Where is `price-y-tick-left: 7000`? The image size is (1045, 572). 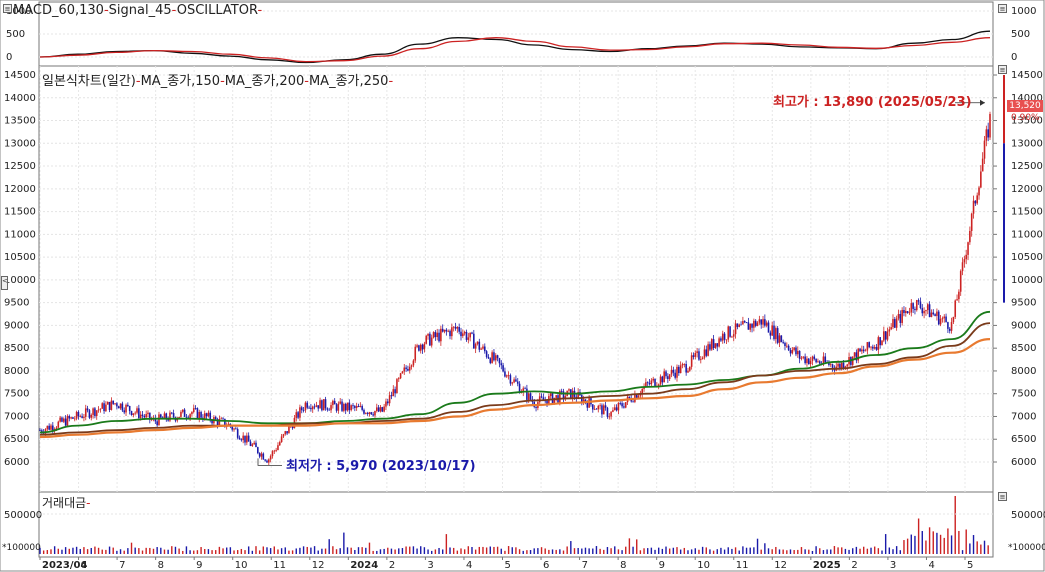
price-y-tick-left: 7000 is located at coordinates (16, 416).